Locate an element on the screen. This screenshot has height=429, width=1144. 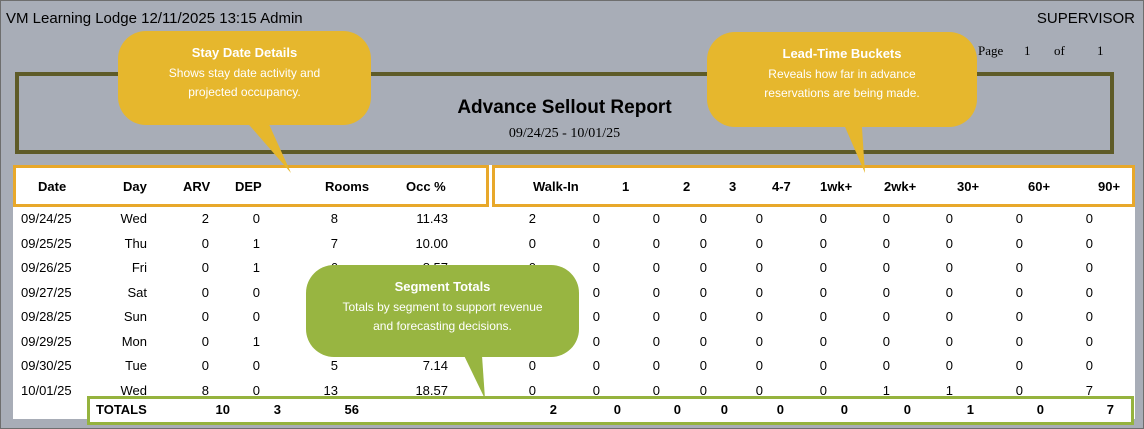
col-header-1wk: 1wk+ is located at coordinates (836, 186).